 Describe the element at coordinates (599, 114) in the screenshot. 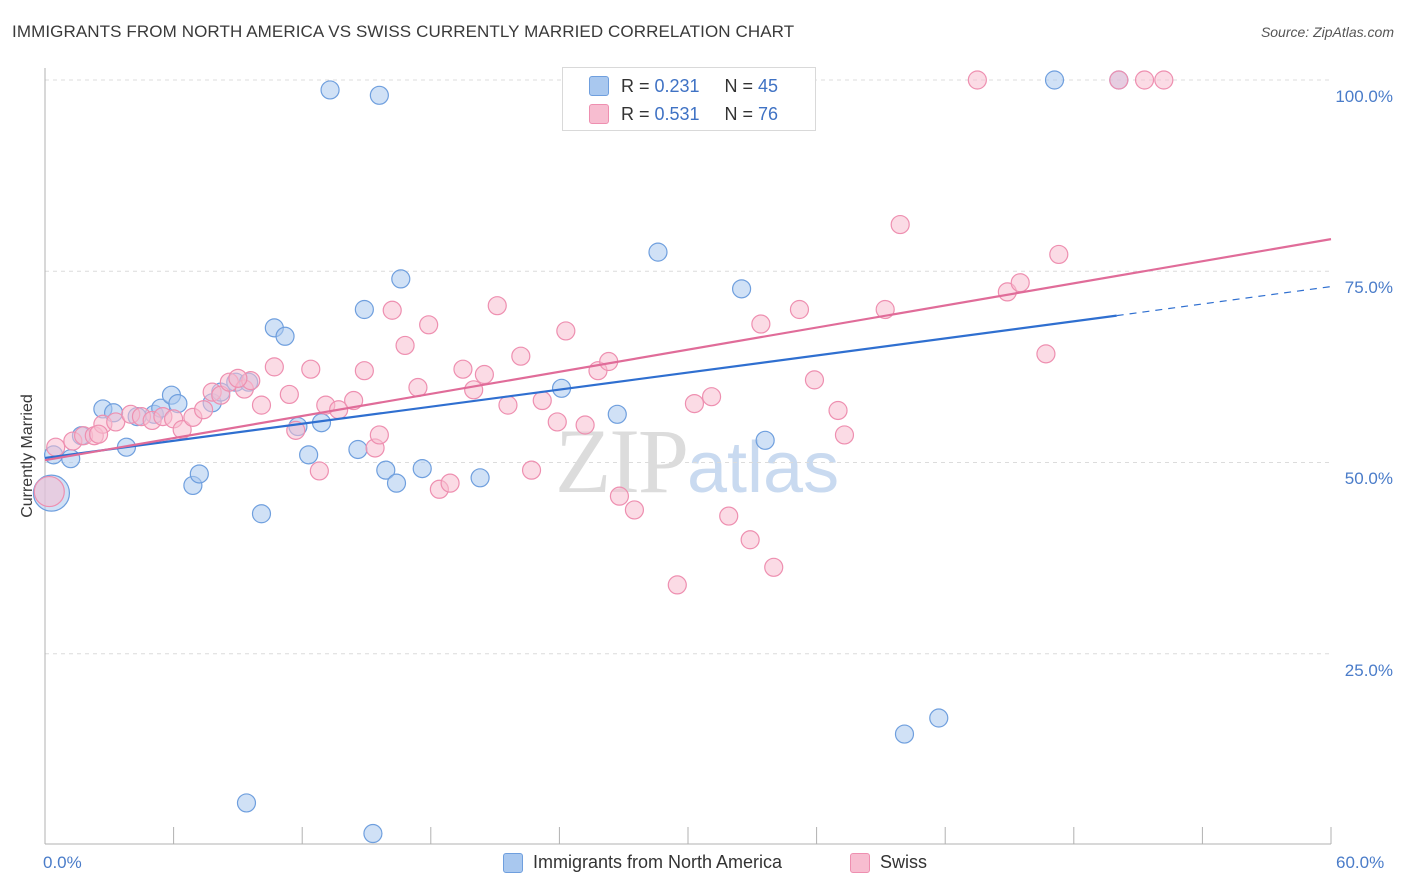

I see `legend-swatch-swiss` at that location.